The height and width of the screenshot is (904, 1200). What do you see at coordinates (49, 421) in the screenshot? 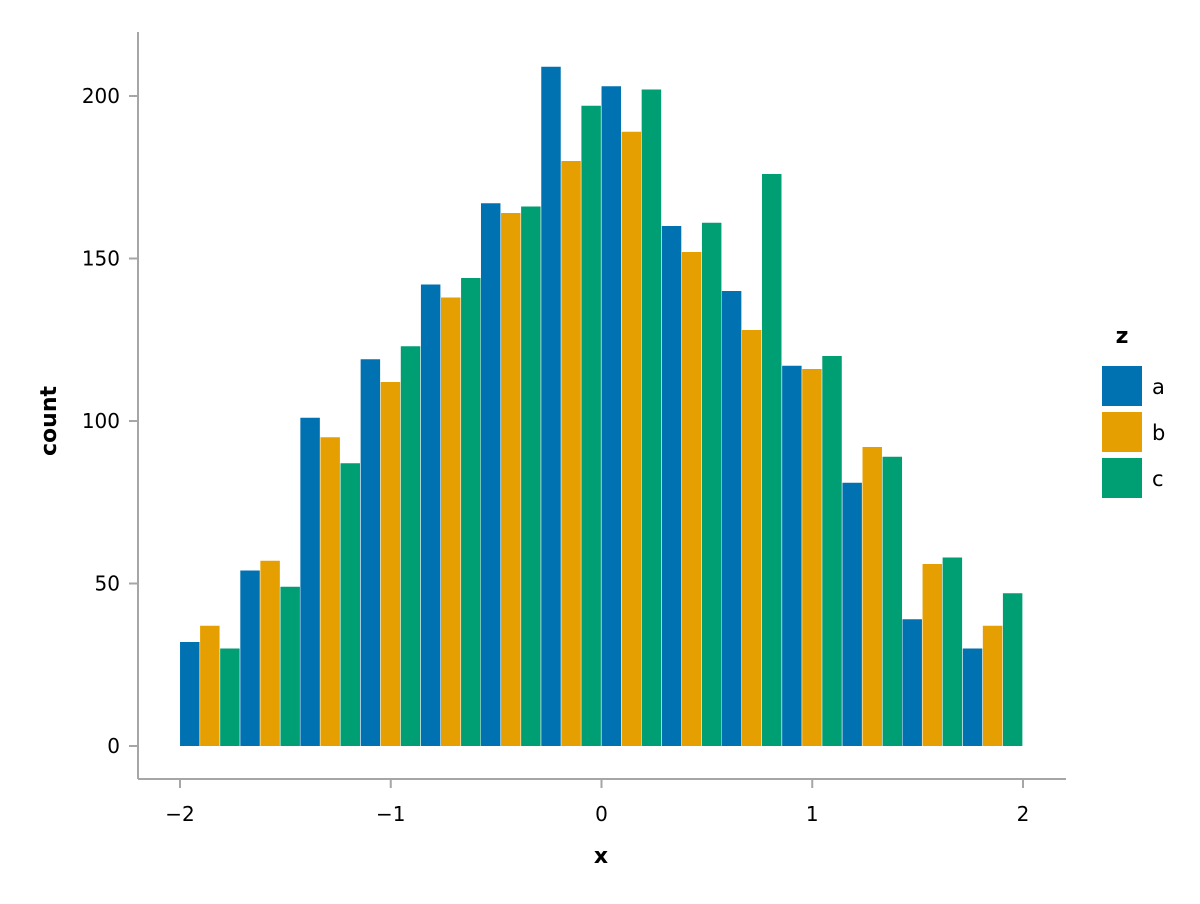
I see `y-axis-title: count` at bounding box center [49, 421].